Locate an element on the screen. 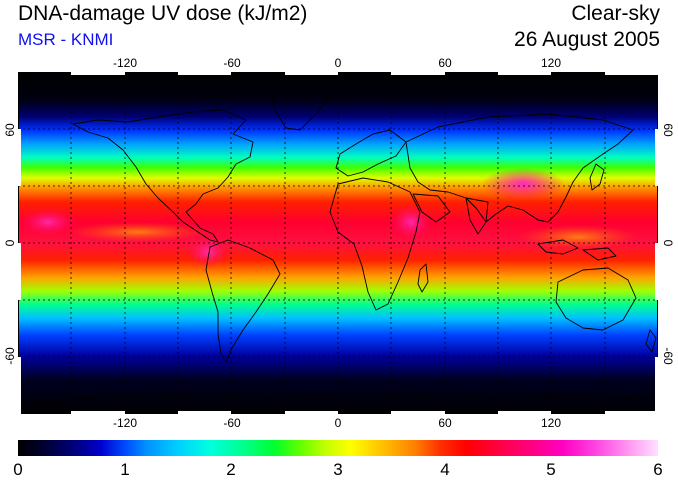 Image resolution: width=678 pixels, height=480 pixels. map-source: MSR - KNMI is located at coordinates (66, 39).